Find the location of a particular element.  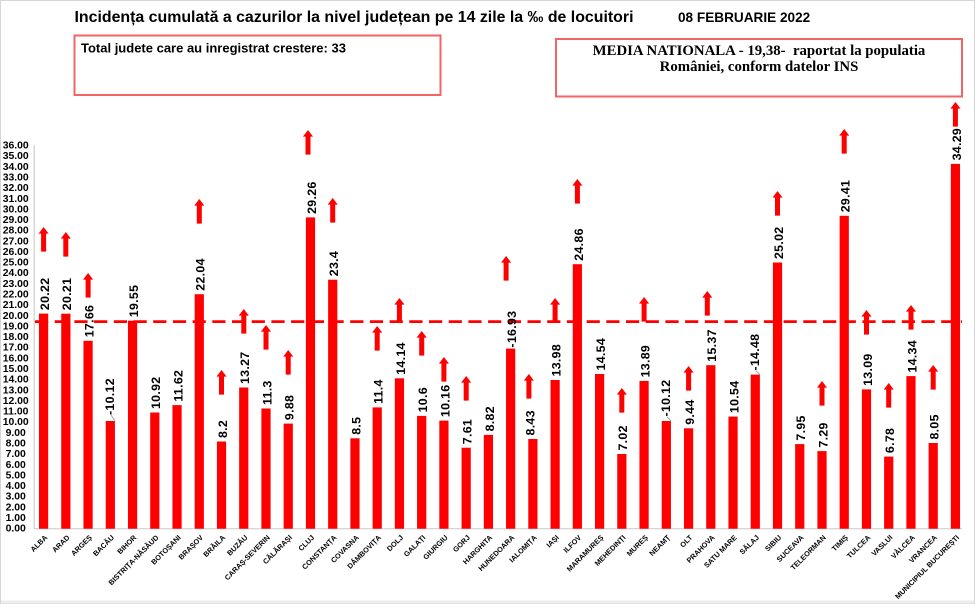

svg-text: 22.00 is located at coordinates (16, 295).